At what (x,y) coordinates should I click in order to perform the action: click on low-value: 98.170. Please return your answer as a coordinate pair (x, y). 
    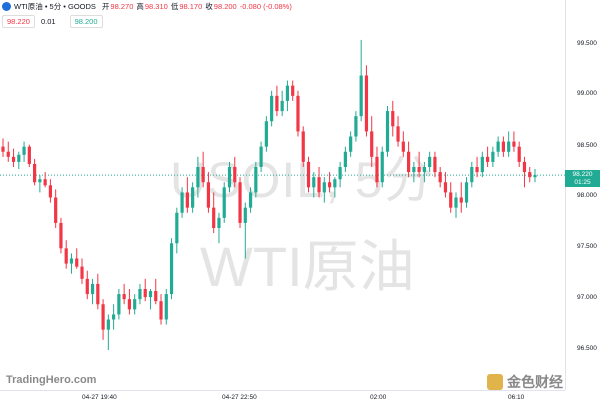
    Looking at the image, I should click on (191, 6).